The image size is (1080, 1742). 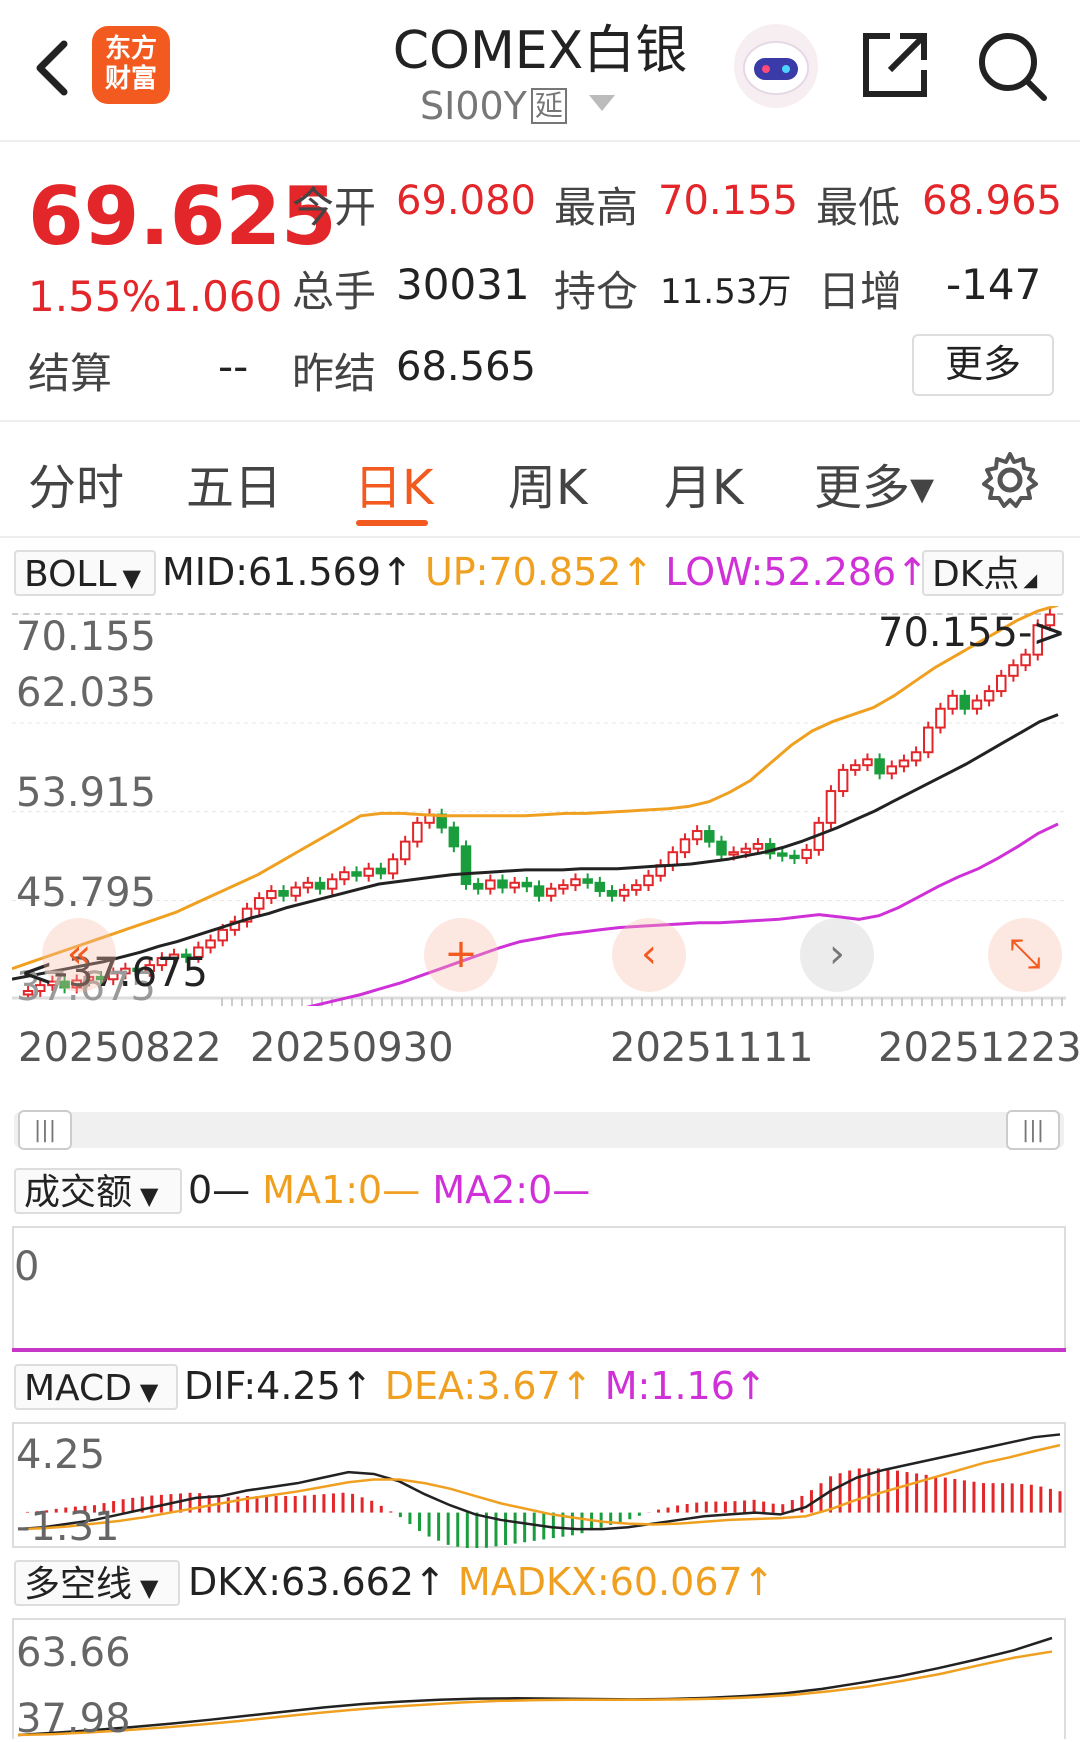 I want to click on prev-settle-value: 68.565, so click(x=466, y=367).